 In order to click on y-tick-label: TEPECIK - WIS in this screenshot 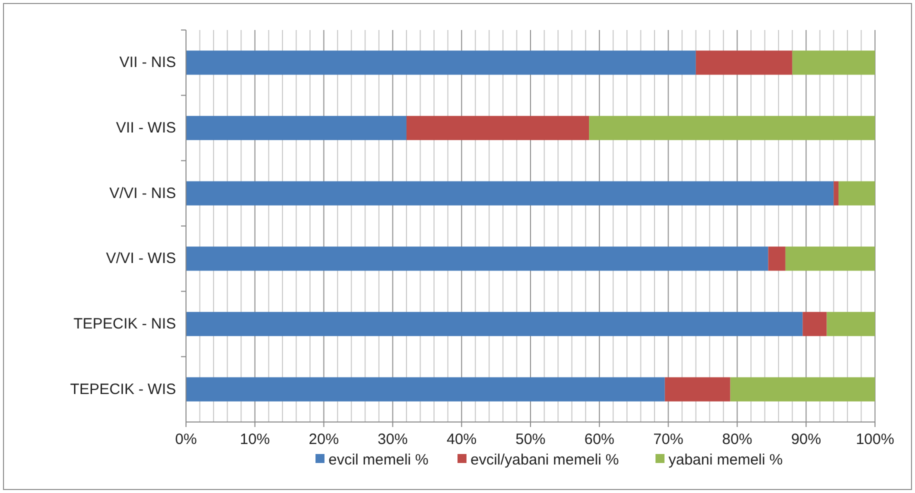, I will do `click(123, 389)`.